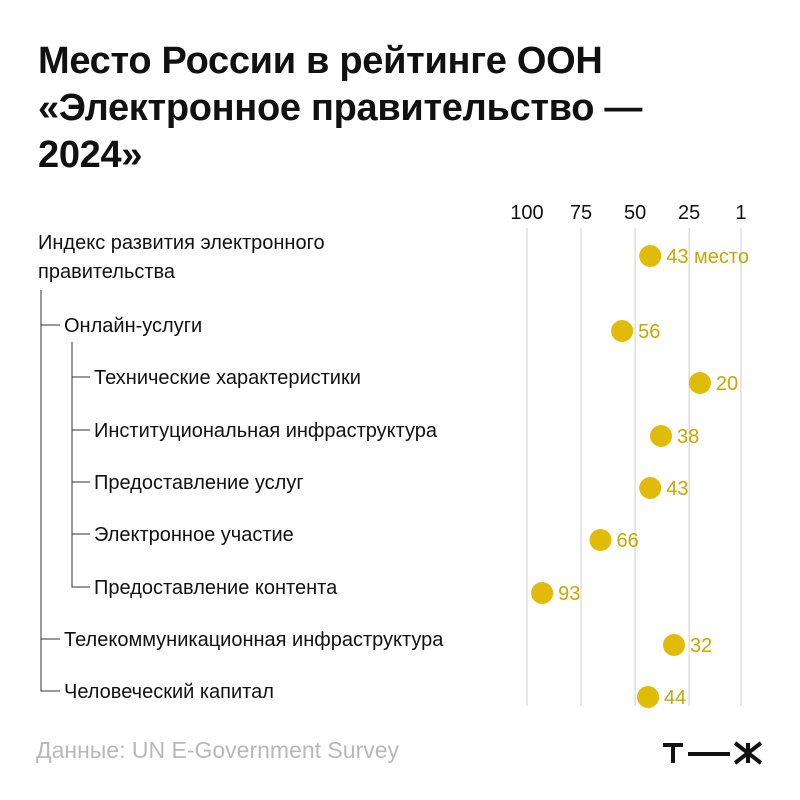  I want to click on title-line-3: 2024», so click(90, 155).